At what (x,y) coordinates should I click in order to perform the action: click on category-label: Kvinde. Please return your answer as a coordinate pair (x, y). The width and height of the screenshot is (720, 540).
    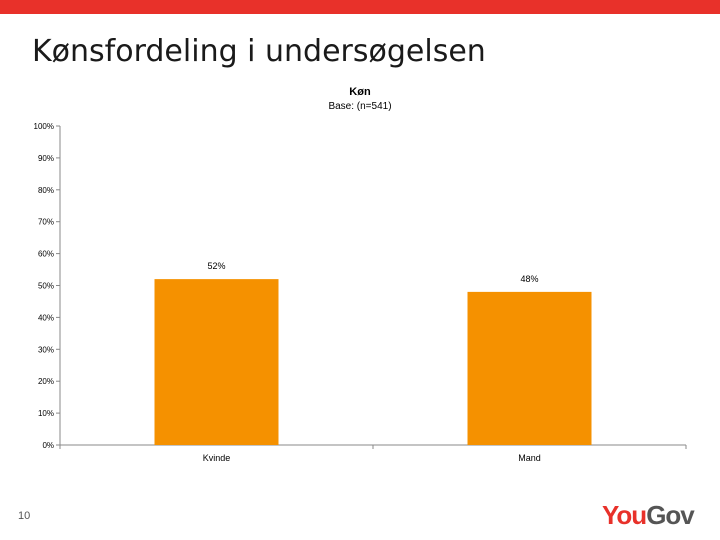
    Looking at the image, I should click on (217, 458).